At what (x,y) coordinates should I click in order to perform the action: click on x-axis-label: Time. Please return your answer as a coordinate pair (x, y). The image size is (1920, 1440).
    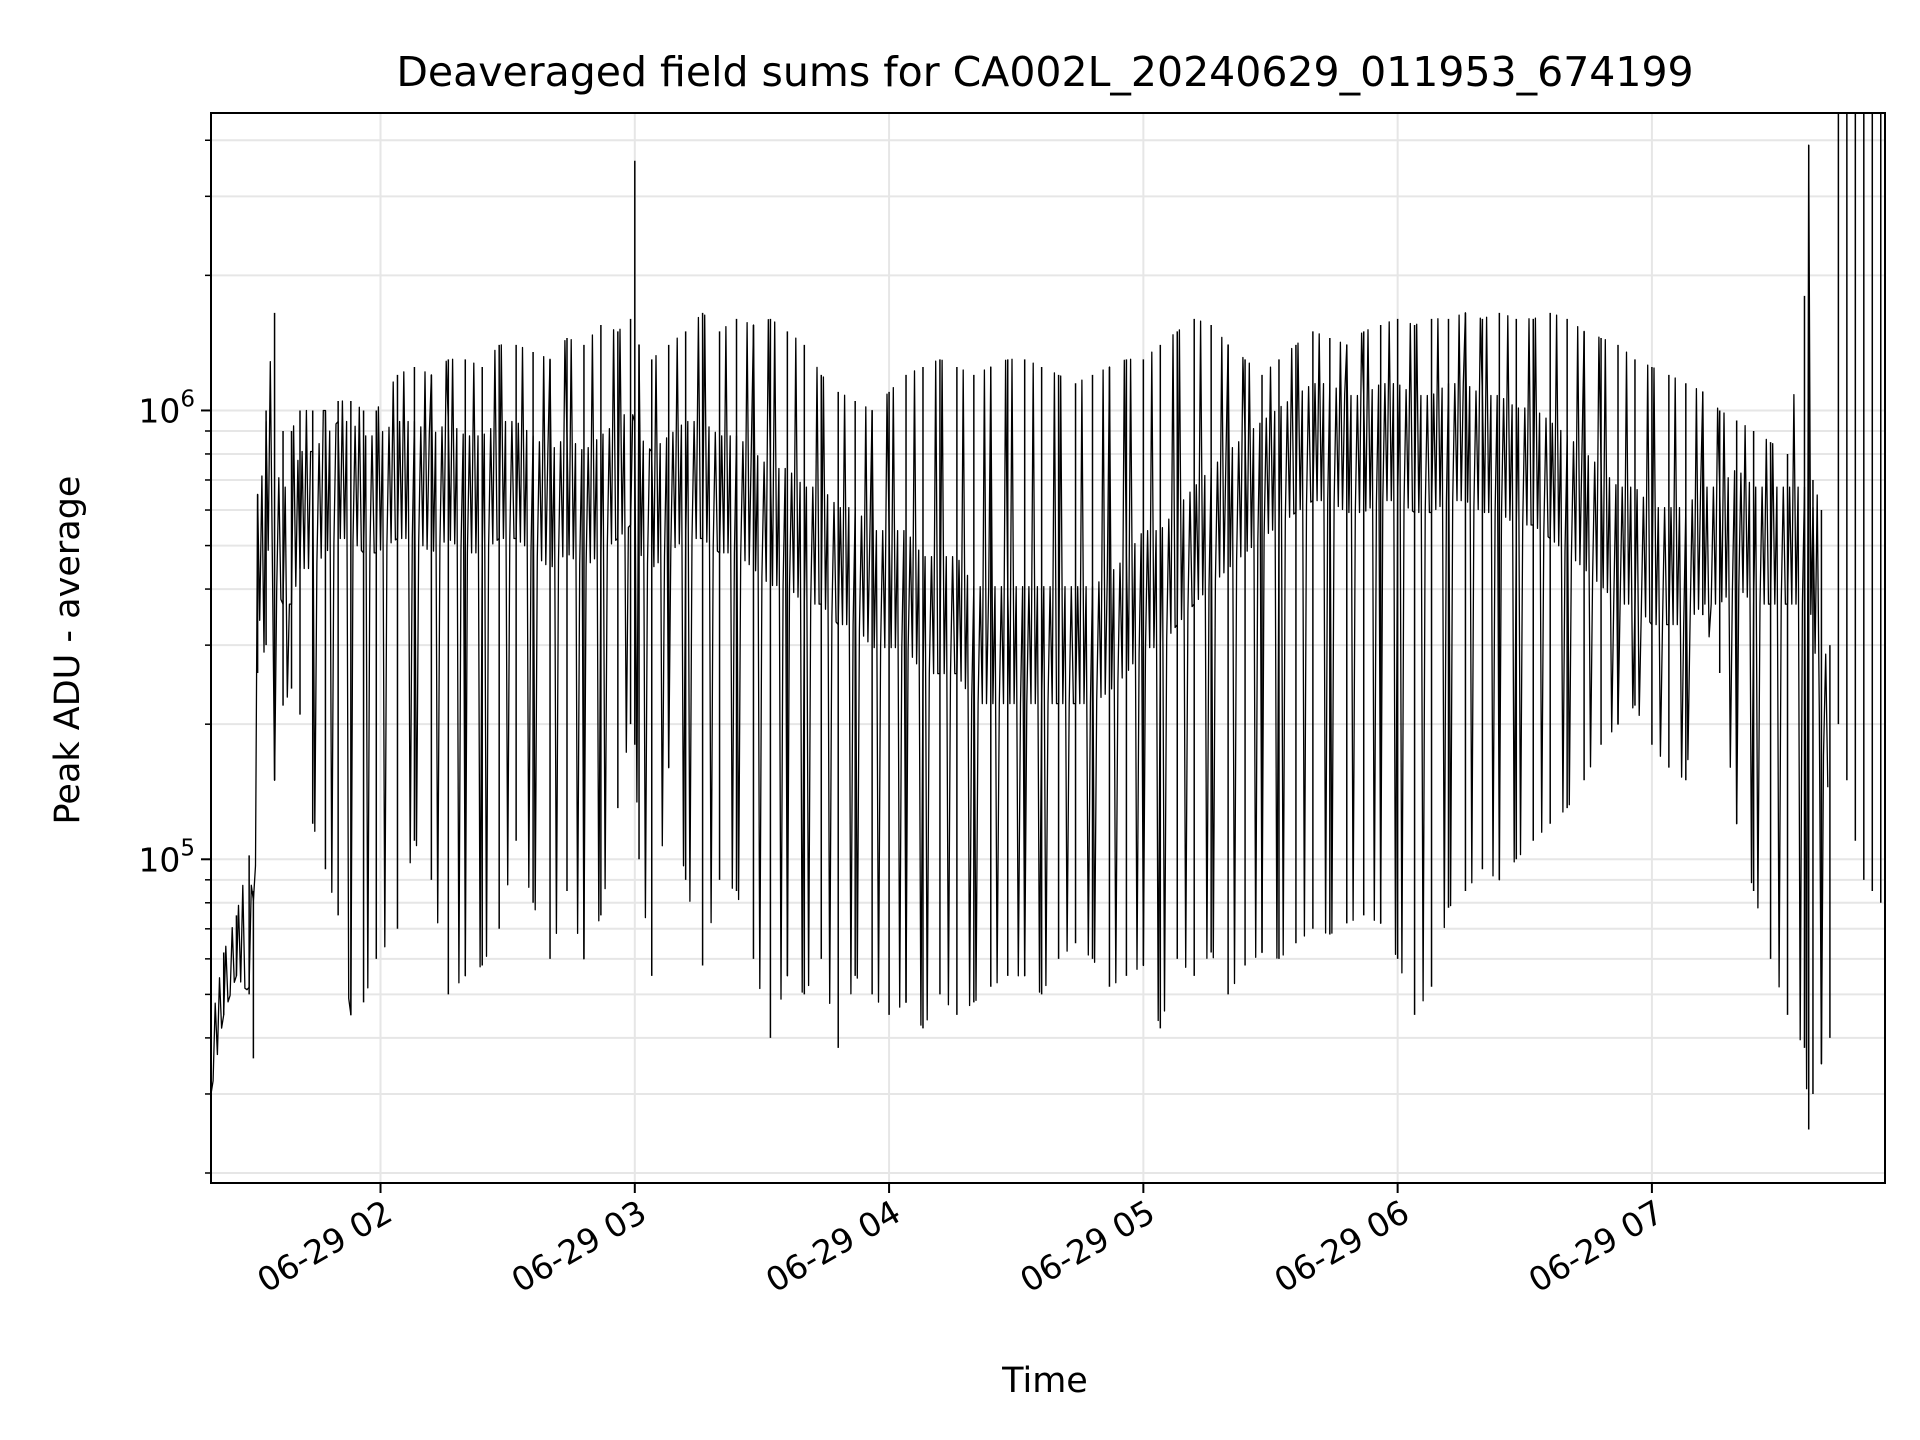
    Looking at the image, I should click on (1044, 1381).